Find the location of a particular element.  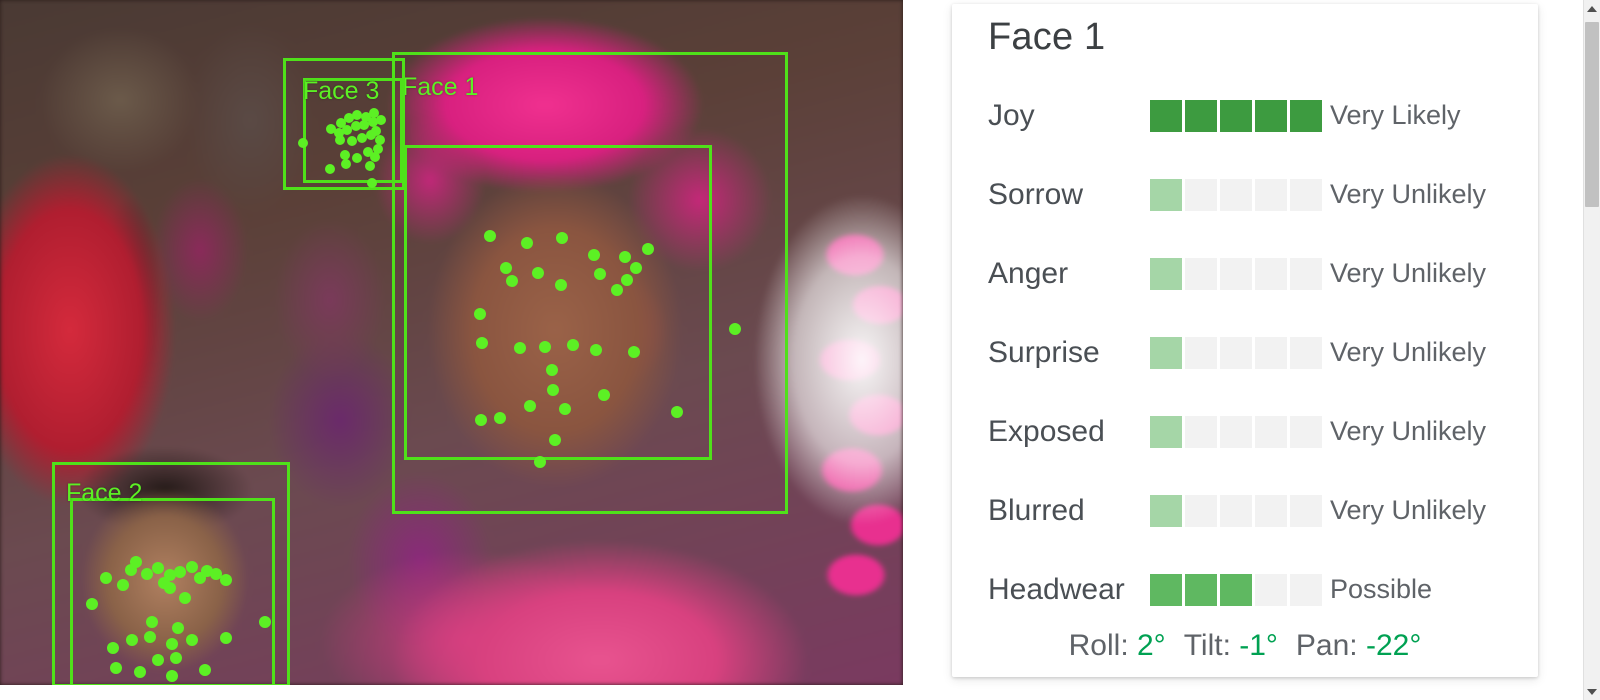

angle-group: Pan: -22° is located at coordinates (1358, 645).